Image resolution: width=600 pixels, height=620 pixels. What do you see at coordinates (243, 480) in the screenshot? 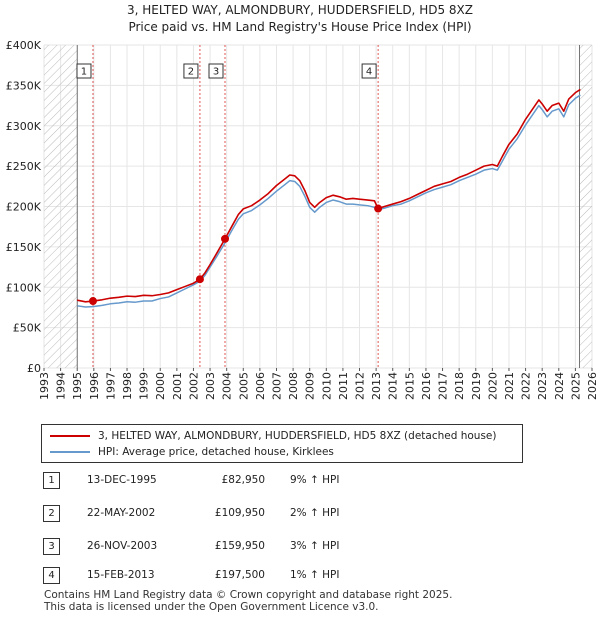
I see `sale-price: £82,950` at bounding box center [243, 480].